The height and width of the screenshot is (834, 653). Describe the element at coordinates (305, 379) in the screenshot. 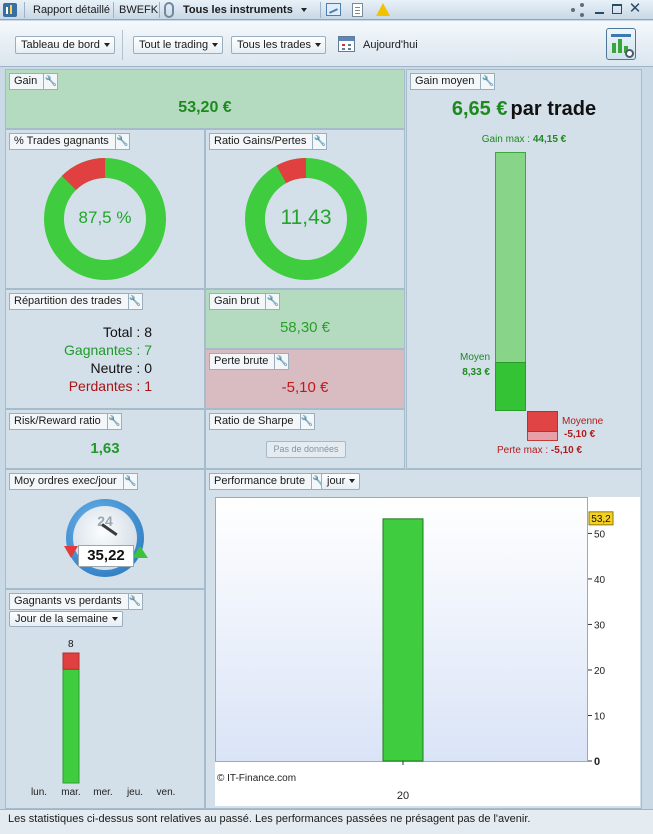

I see `gross-loss-panel: Perte brute 🔧 -5,10 €` at that location.